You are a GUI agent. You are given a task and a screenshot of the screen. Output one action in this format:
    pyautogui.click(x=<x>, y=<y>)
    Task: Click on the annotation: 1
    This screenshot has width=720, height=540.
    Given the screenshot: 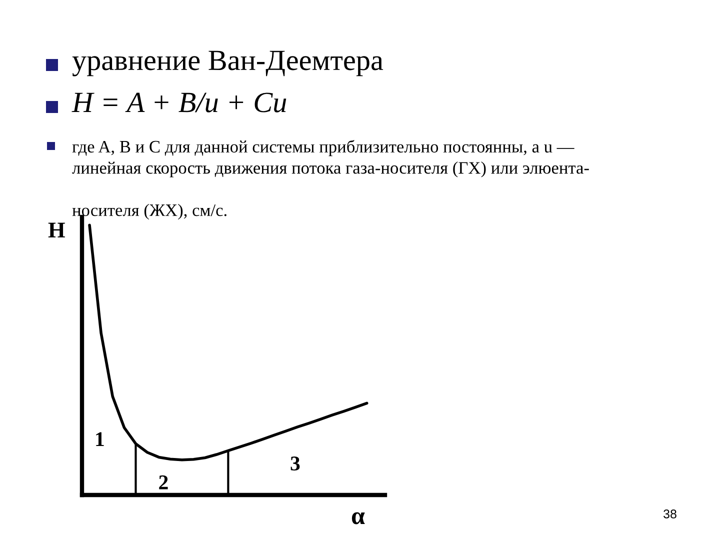 What is the action you would take?
    pyautogui.click(x=100, y=439)
    